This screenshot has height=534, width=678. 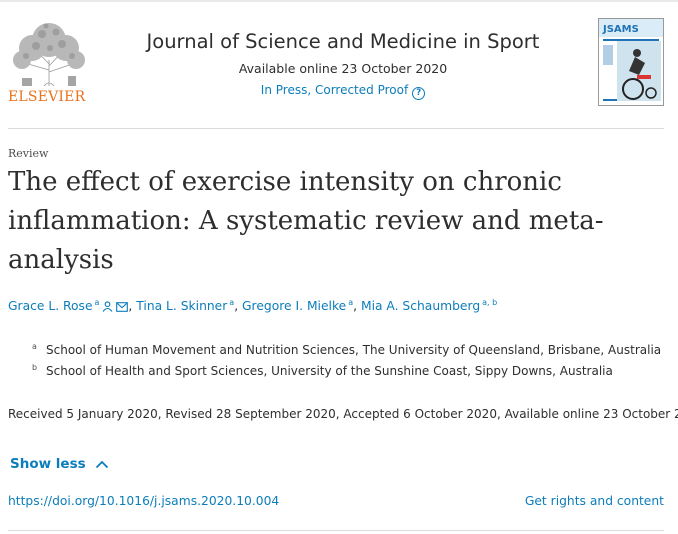 What do you see at coordinates (107, 306) in the screenshot?
I see `person-icon` at bounding box center [107, 306].